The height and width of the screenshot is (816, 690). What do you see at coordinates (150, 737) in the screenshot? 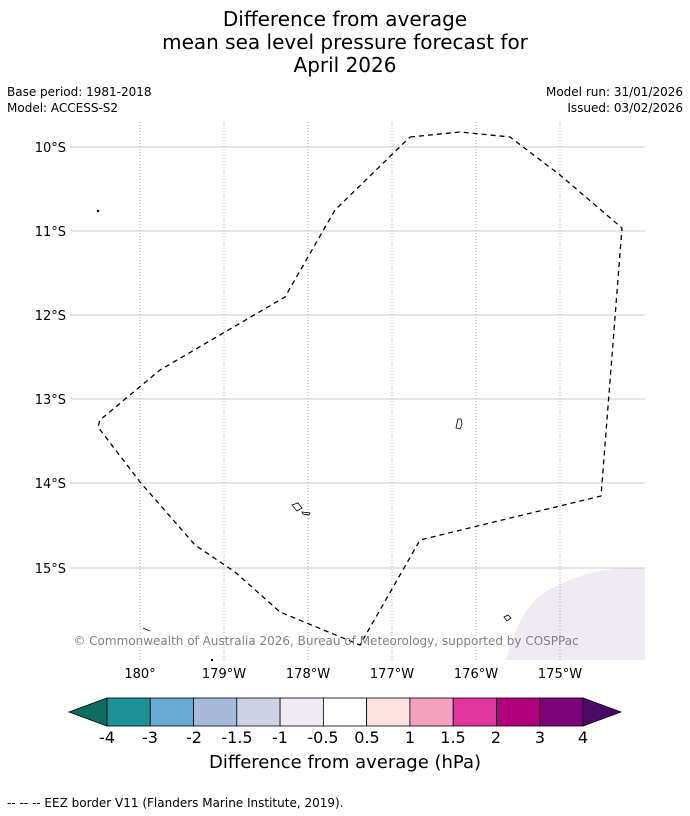
I see `cbar-tick-1: -3` at bounding box center [150, 737].